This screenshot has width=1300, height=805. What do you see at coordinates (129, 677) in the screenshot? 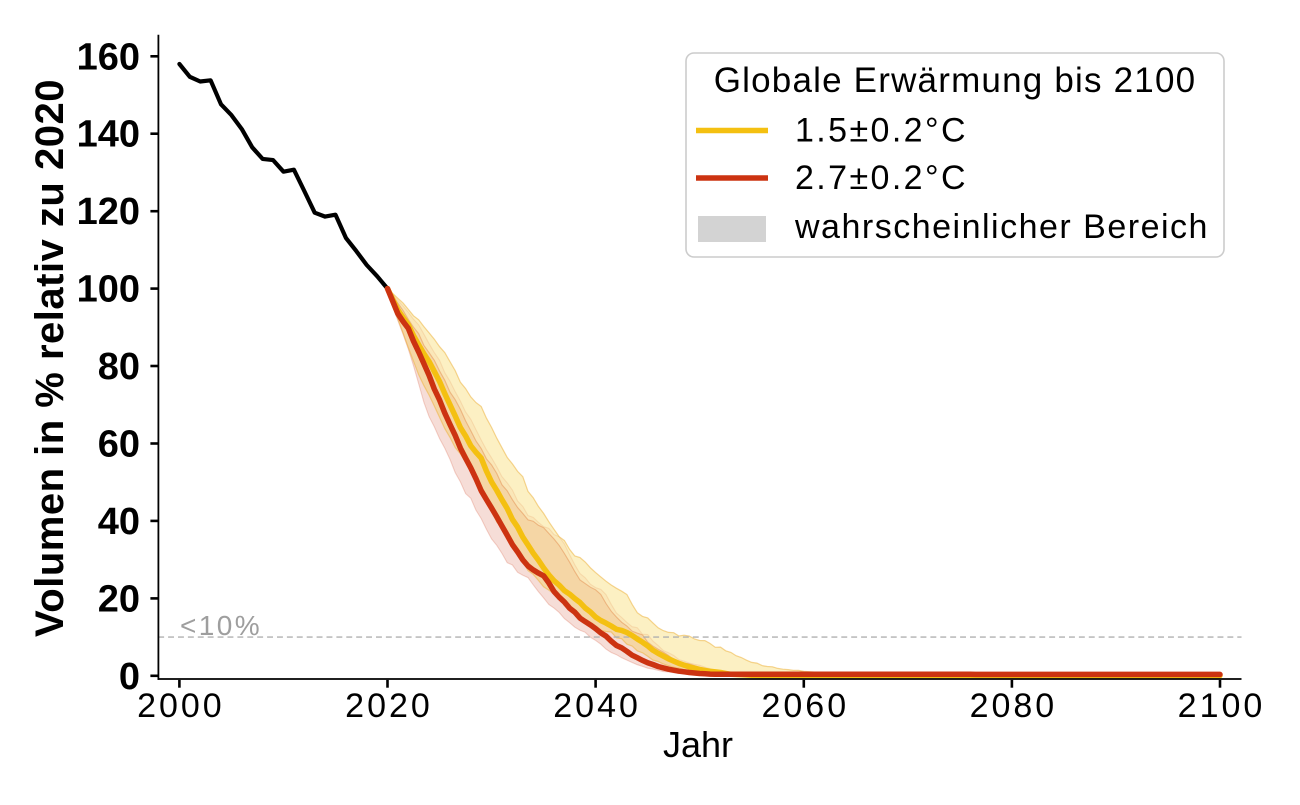
I see `svg-text: 0` at bounding box center [129, 677].